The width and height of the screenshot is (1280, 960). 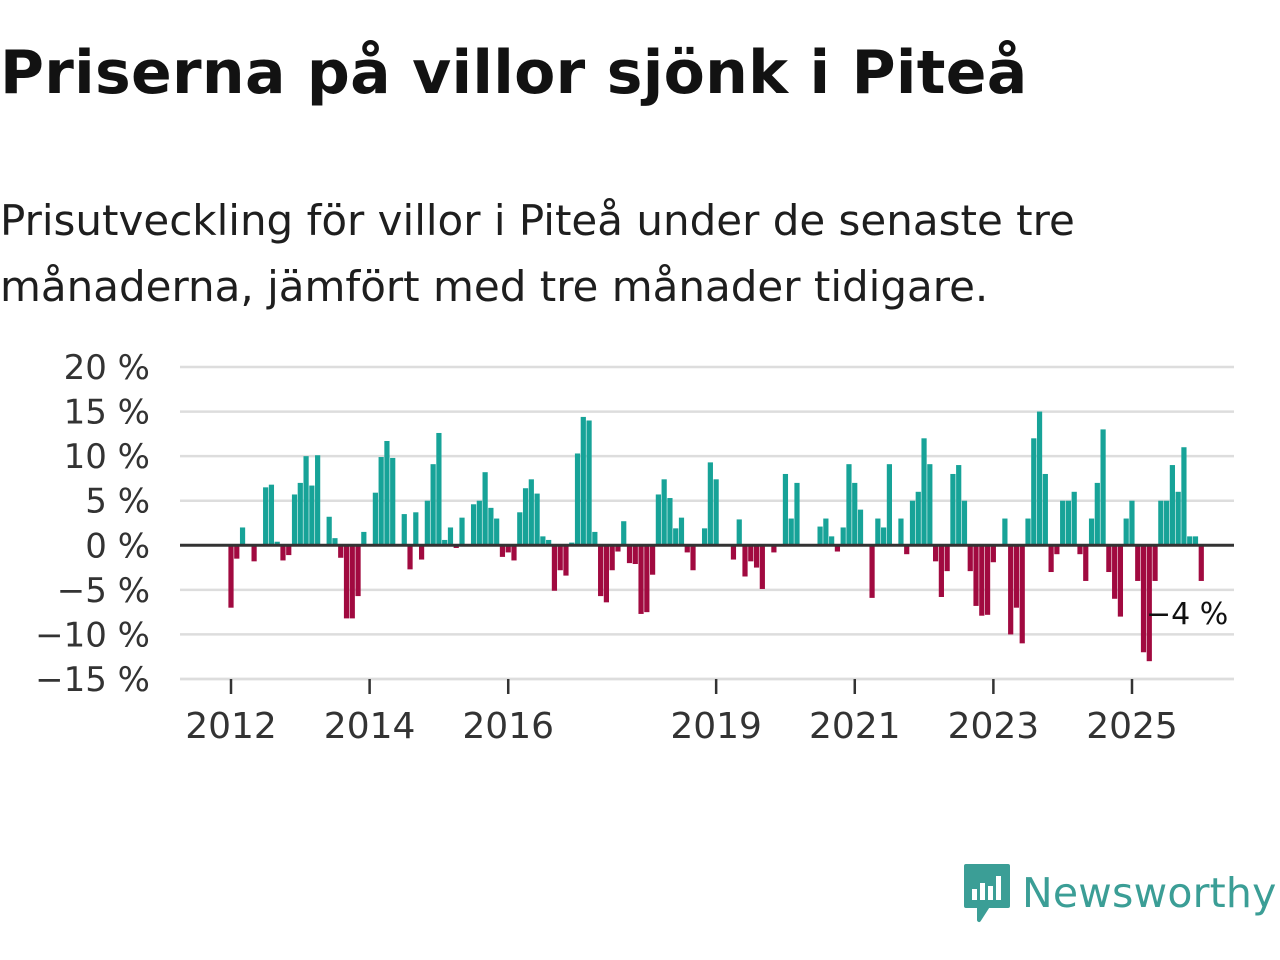 What do you see at coordinates (681, 713) in the screenshot?
I see `x-axis: 2012 2014 2016 2019 2021 2023 2025` at bounding box center [681, 713].